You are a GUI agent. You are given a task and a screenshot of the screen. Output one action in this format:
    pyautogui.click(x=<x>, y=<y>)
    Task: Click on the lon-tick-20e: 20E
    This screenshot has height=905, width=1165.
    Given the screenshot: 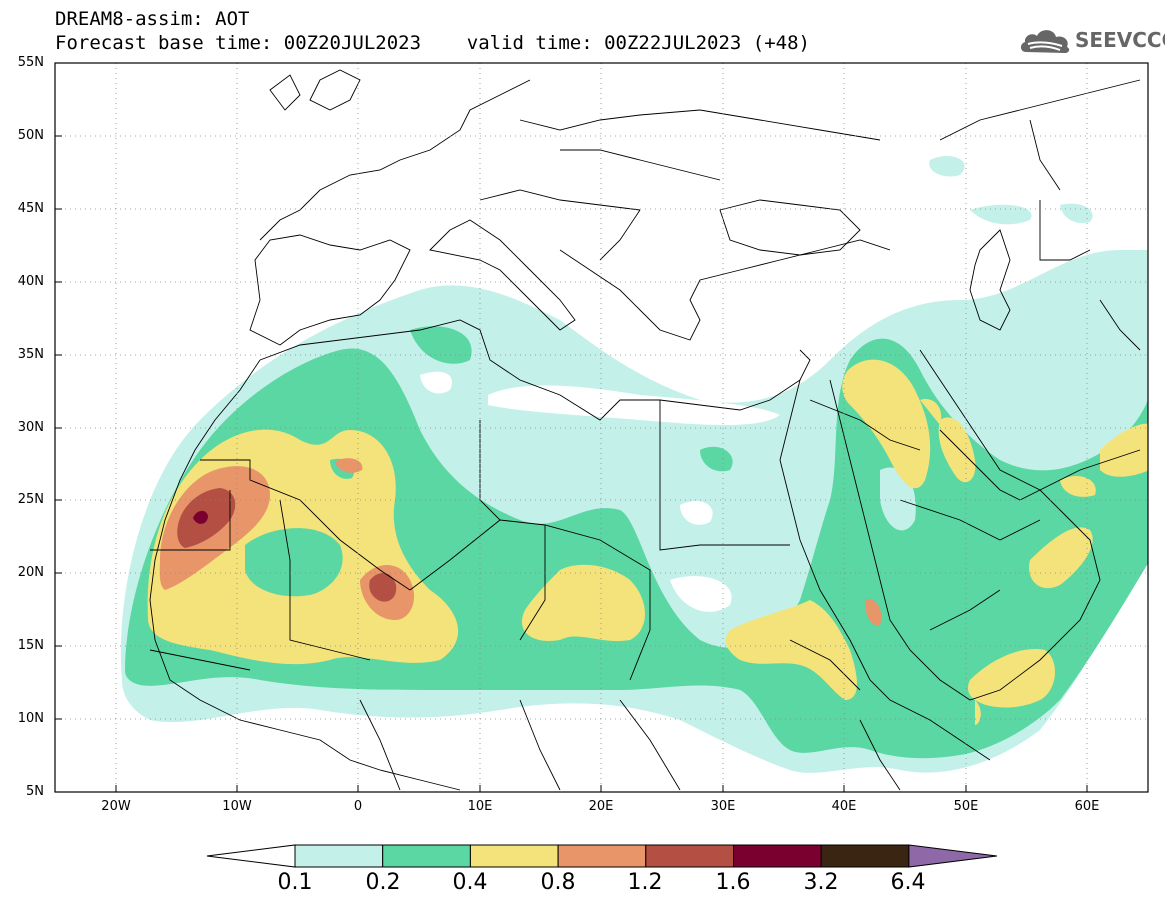 What is the action you would take?
    pyautogui.click(x=601, y=806)
    